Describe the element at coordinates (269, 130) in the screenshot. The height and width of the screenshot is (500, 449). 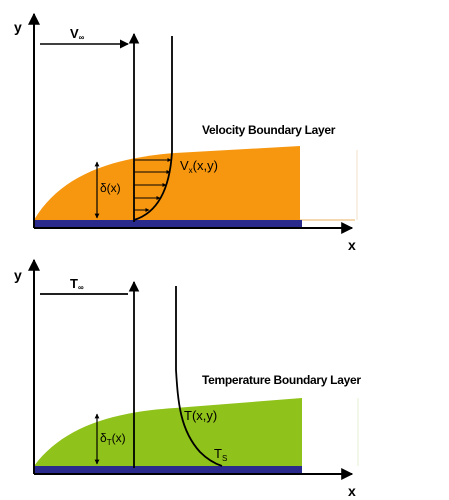
I see `velocity-panel-title: Velocity Boundary Layer` at that location.